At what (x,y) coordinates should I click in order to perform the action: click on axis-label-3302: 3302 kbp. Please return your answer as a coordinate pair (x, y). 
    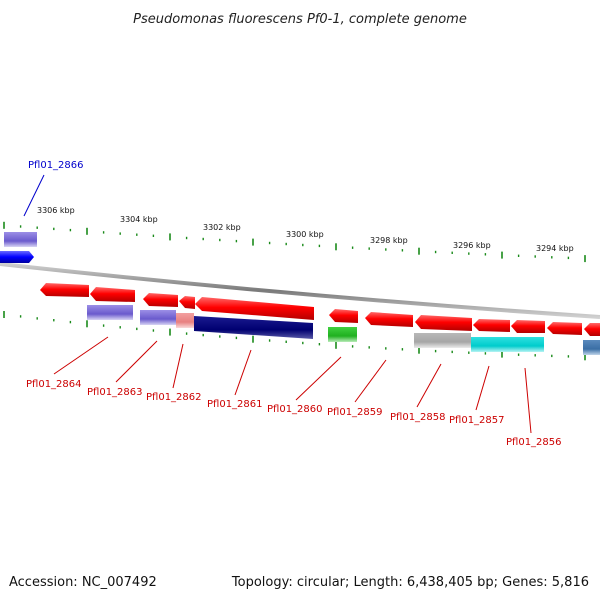
    Looking at the image, I should click on (222, 227).